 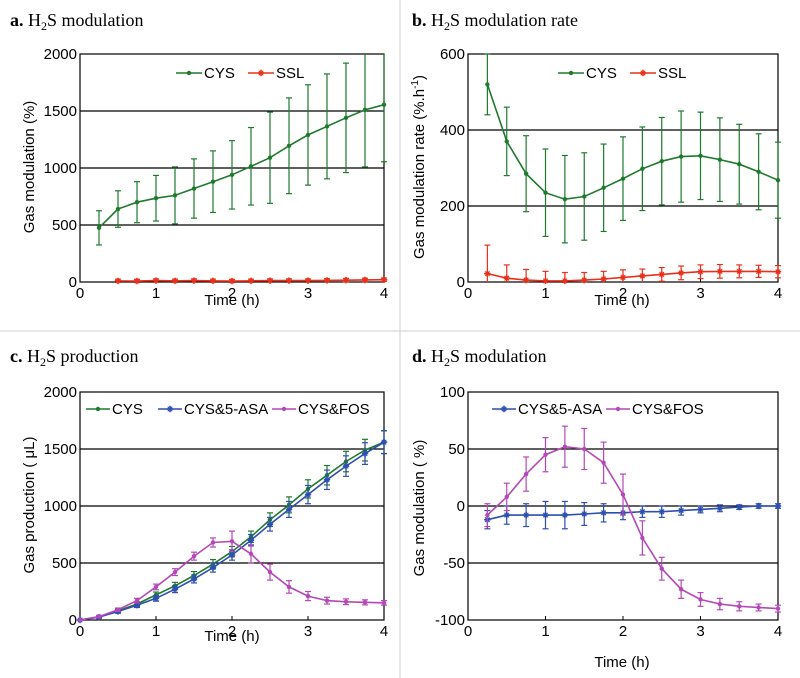 I want to click on panel-3-x-tick-label-4: 4, so click(x=778, y=631).